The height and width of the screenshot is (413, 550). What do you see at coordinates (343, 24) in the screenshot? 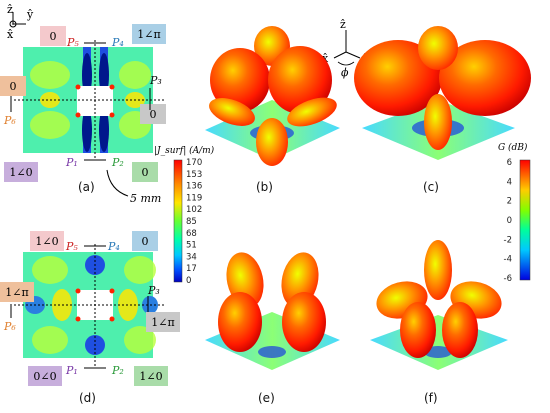
I see `axis3d-z-label: ẑ` at bounding box center [343, 24].